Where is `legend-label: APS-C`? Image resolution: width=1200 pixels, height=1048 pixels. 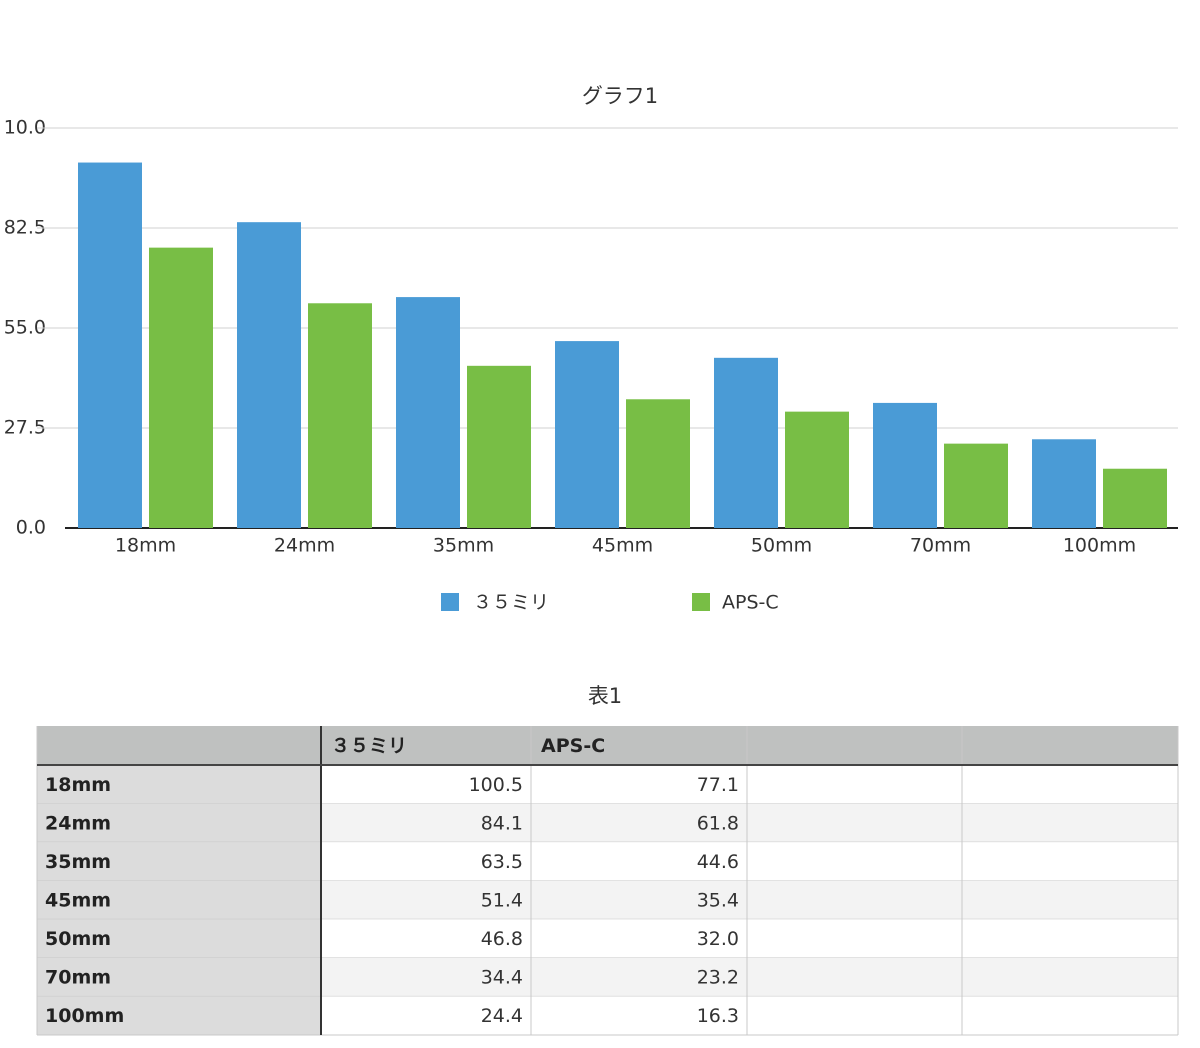 legend-label: APS-C is located at coordinates (750, 603).